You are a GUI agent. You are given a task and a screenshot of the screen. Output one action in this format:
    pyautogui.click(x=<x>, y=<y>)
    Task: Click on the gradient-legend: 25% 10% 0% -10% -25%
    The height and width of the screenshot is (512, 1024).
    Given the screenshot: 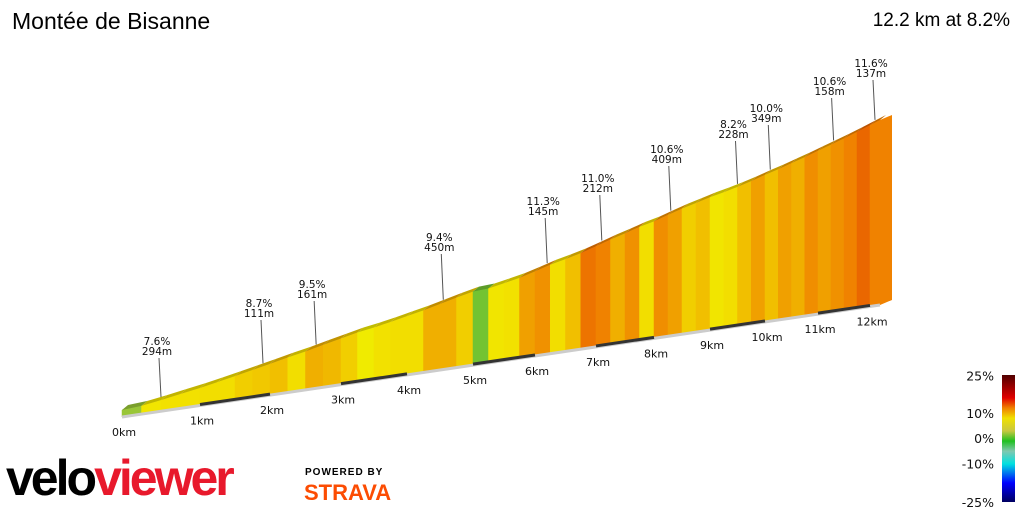 What is the action you would take?
    pyautogui.click(x=988, y=439)
    